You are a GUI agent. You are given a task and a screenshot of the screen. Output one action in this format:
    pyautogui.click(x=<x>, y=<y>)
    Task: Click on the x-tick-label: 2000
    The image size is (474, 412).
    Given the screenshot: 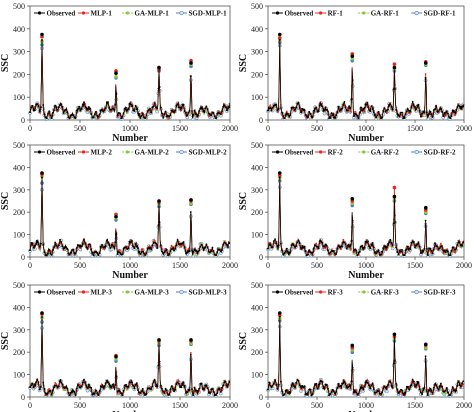 What is the action you would take?
    pyautogui.click(x=464, y=265)
    